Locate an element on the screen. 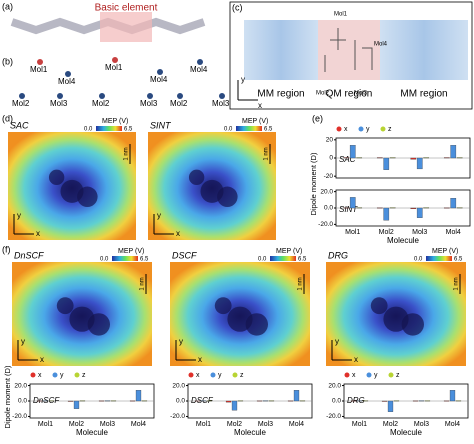 The height and width of the screenshot is (444, 474). map-name: DSCF is located at coordinates (184, 255).